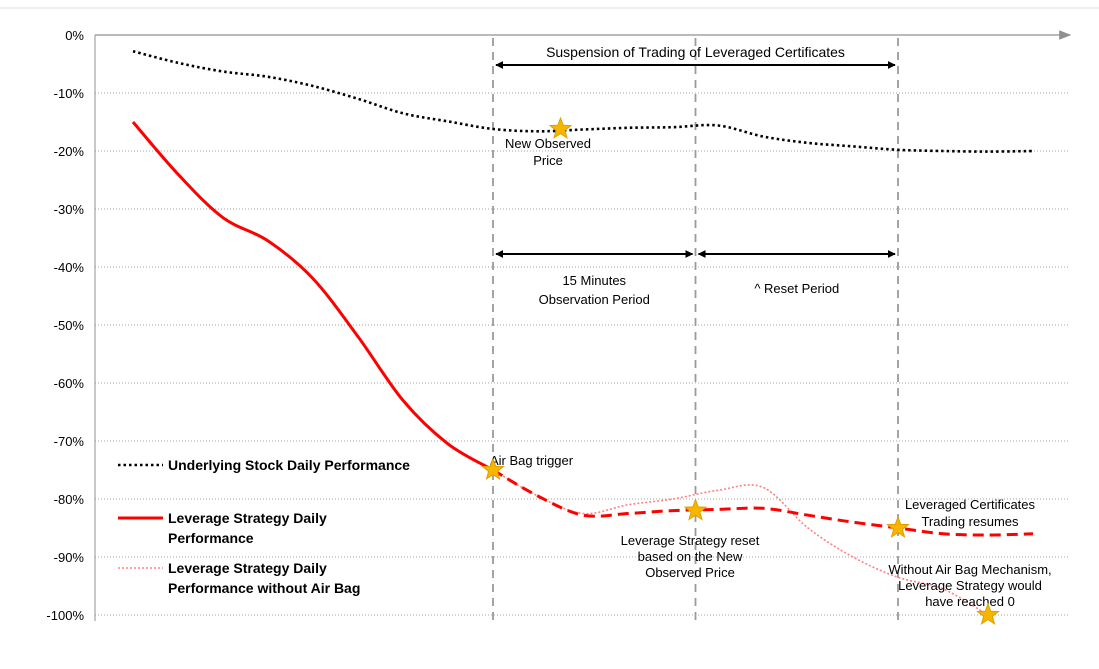 The image size is (1099, 669). I want to click on y-tick-label: -70%, so click(69, 441).